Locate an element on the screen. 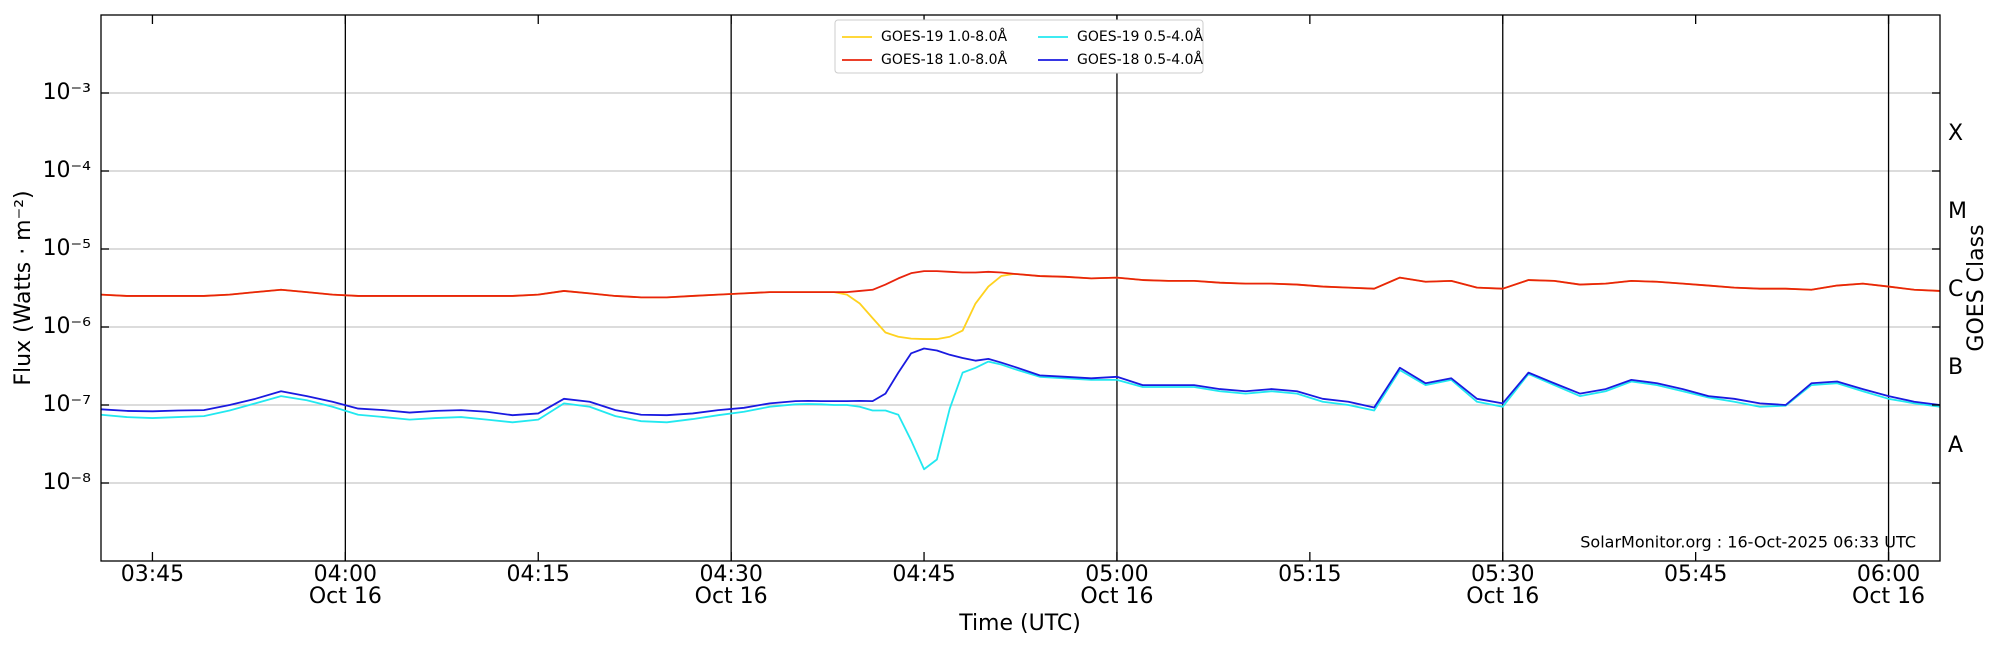  y2-tick-label: A is located at coordinates (1955, 445).